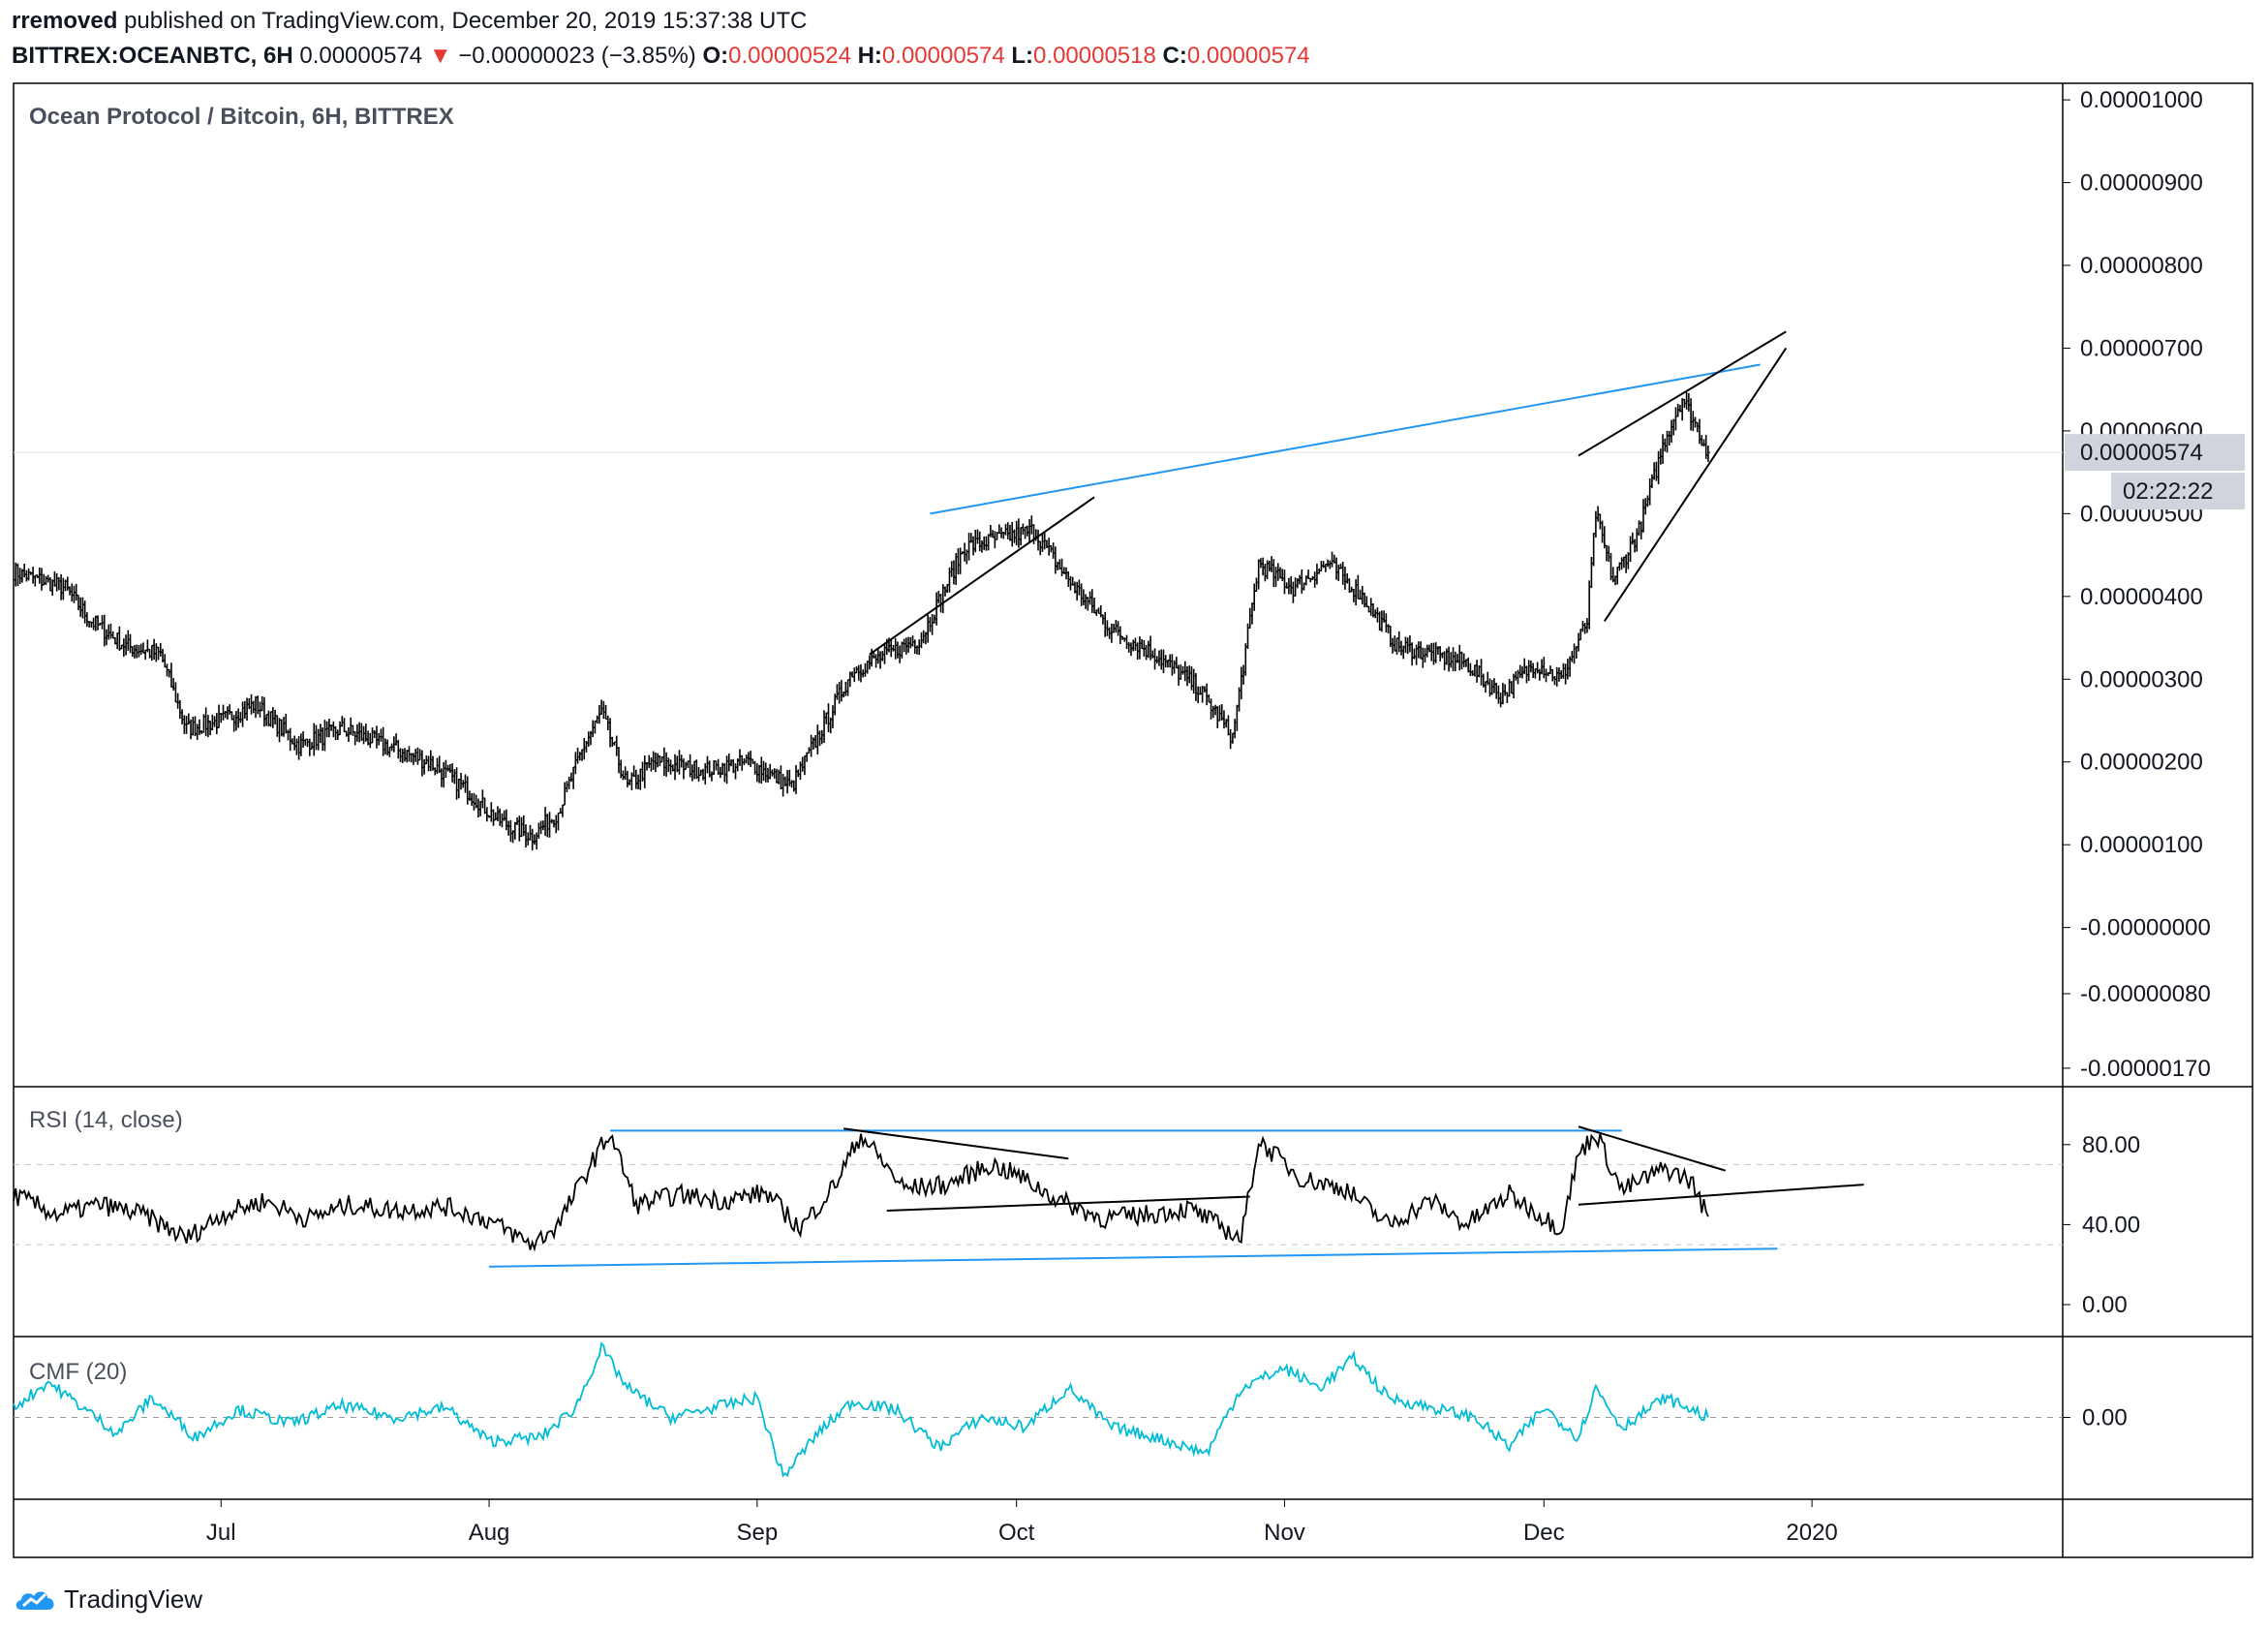  What do you see at coordinates (490, 1533) in the screenshot?
I see `time-tick-label: Aug` at bounding box center [490, 1533].